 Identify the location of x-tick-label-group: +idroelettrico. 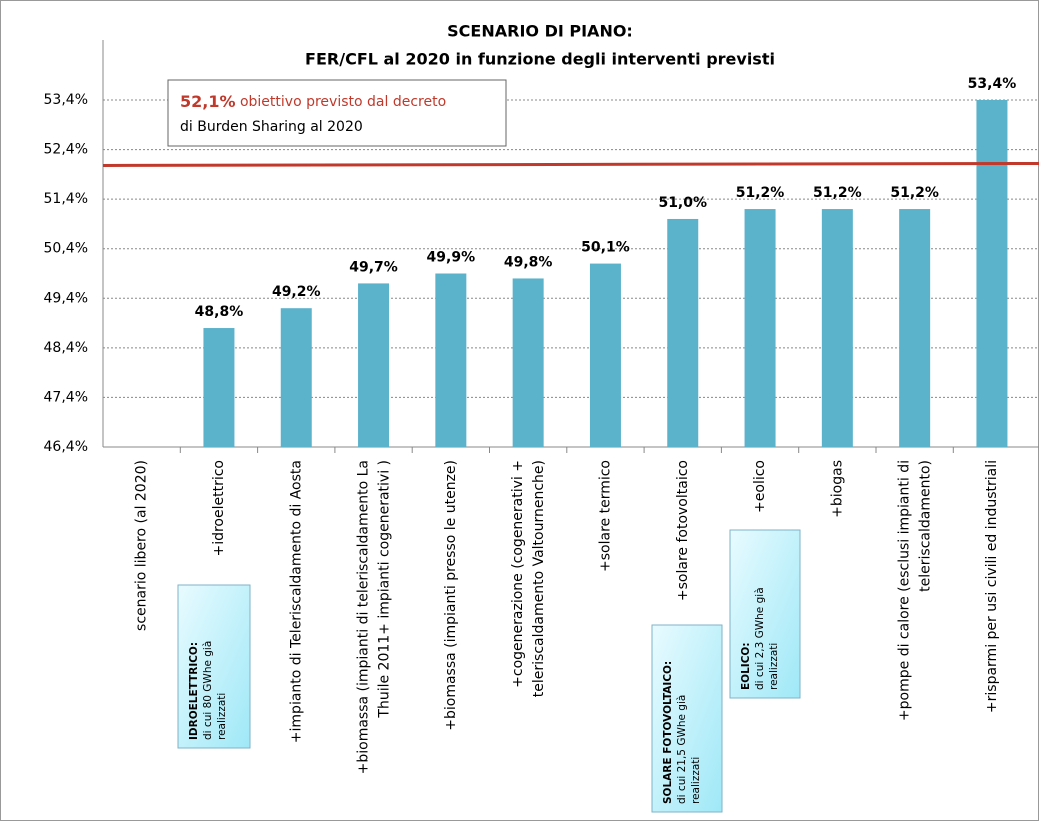
(219, 508).